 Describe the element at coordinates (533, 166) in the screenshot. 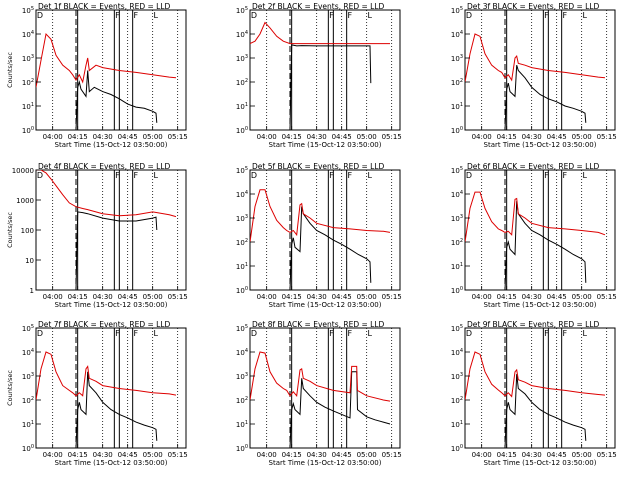

I see `panel-title: Det 6f BLACK = Events, RED = LLD` at that location.